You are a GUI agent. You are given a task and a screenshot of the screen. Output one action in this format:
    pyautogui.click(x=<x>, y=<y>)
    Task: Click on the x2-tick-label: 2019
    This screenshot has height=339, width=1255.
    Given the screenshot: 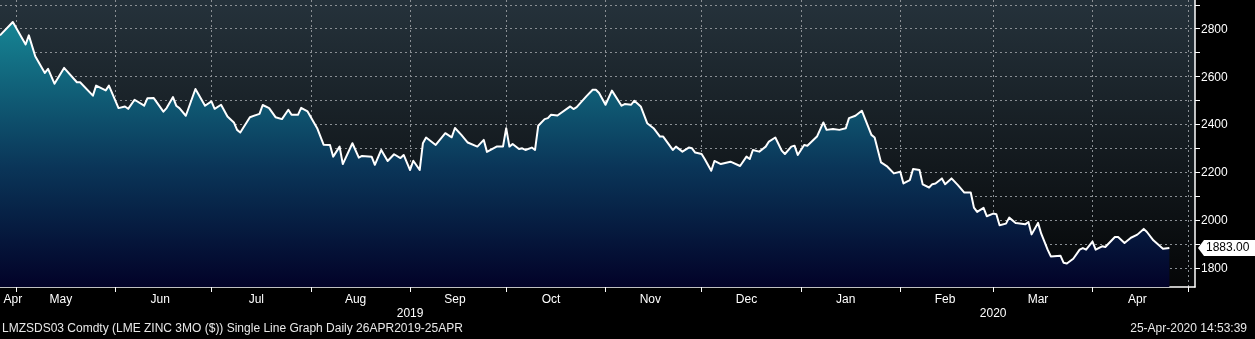 What is the action you would take?
    pyautogui.click(x=410, y=313)
    